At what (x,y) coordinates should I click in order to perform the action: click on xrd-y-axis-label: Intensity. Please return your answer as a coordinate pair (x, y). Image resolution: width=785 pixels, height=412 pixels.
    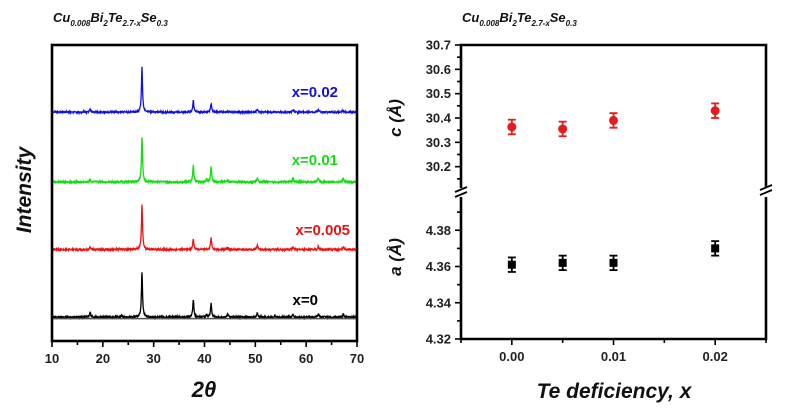
    Looking at the image, I should click on (24, 190).